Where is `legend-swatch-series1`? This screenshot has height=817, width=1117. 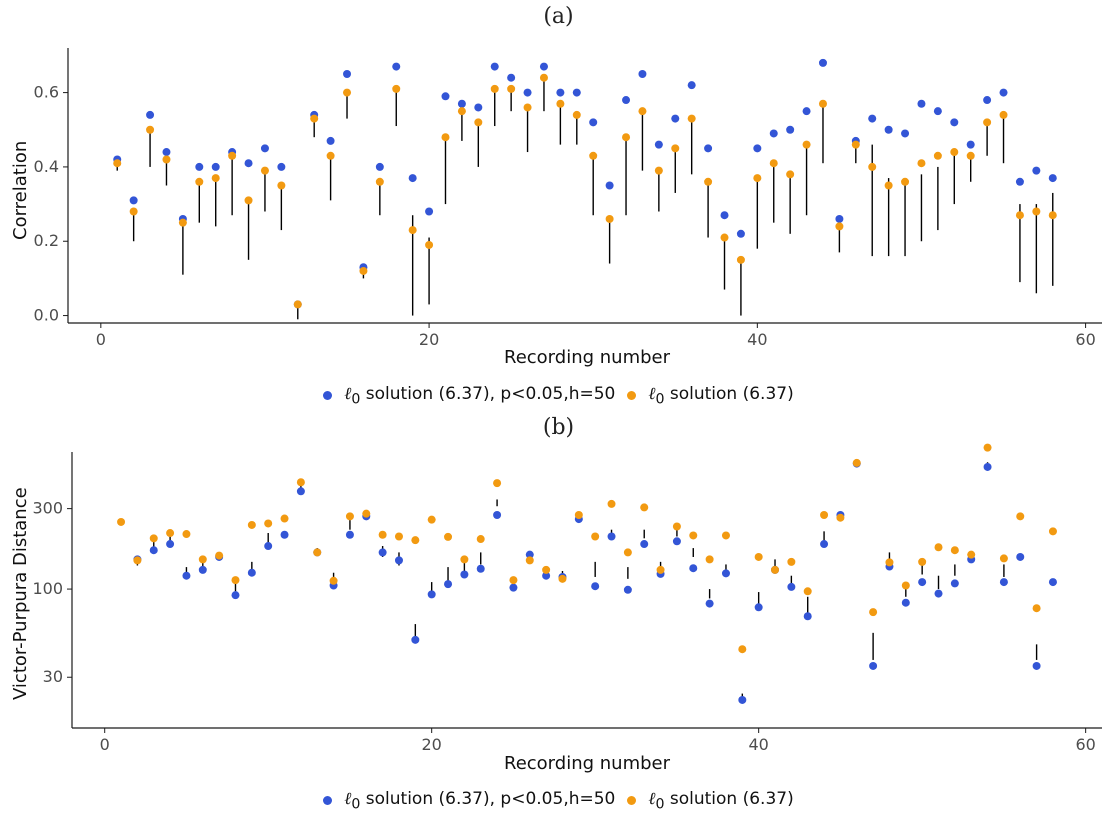
legend-swatch-series1 is located at coordinates (328, 801).